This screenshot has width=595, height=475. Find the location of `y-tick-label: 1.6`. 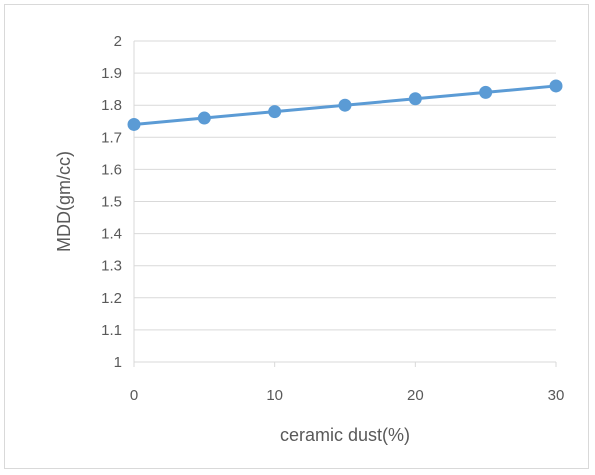

y-tick-label: 1.6 is located at coordinates (111, 169).